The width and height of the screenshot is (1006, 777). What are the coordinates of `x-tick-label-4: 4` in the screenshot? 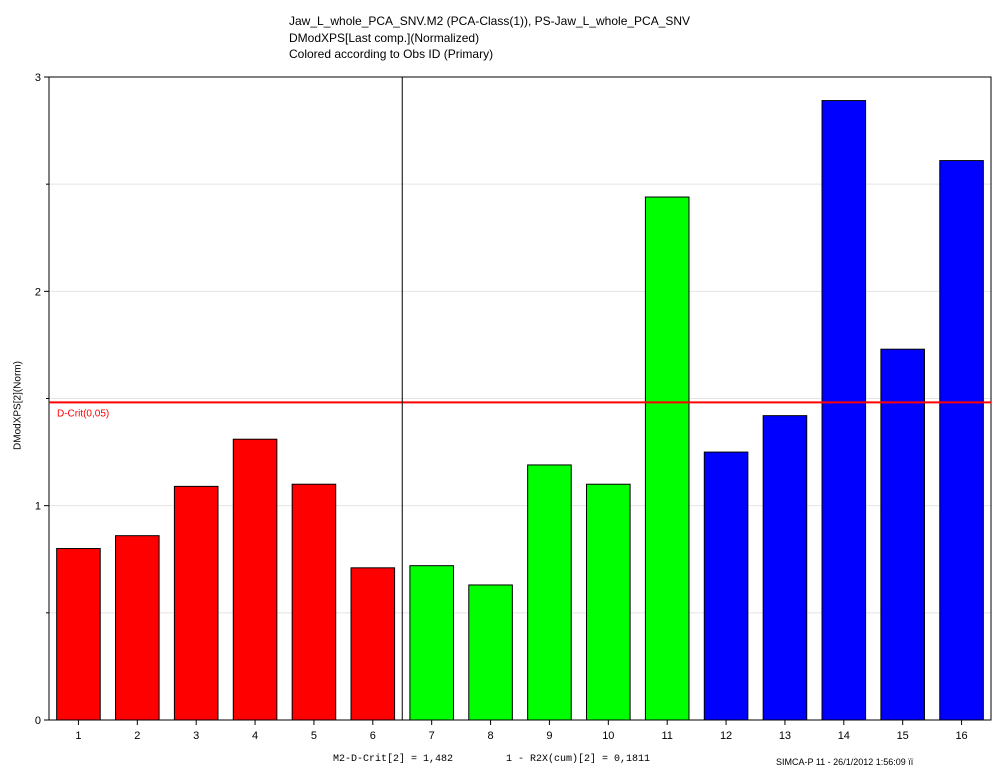 It's located at (255, 736).